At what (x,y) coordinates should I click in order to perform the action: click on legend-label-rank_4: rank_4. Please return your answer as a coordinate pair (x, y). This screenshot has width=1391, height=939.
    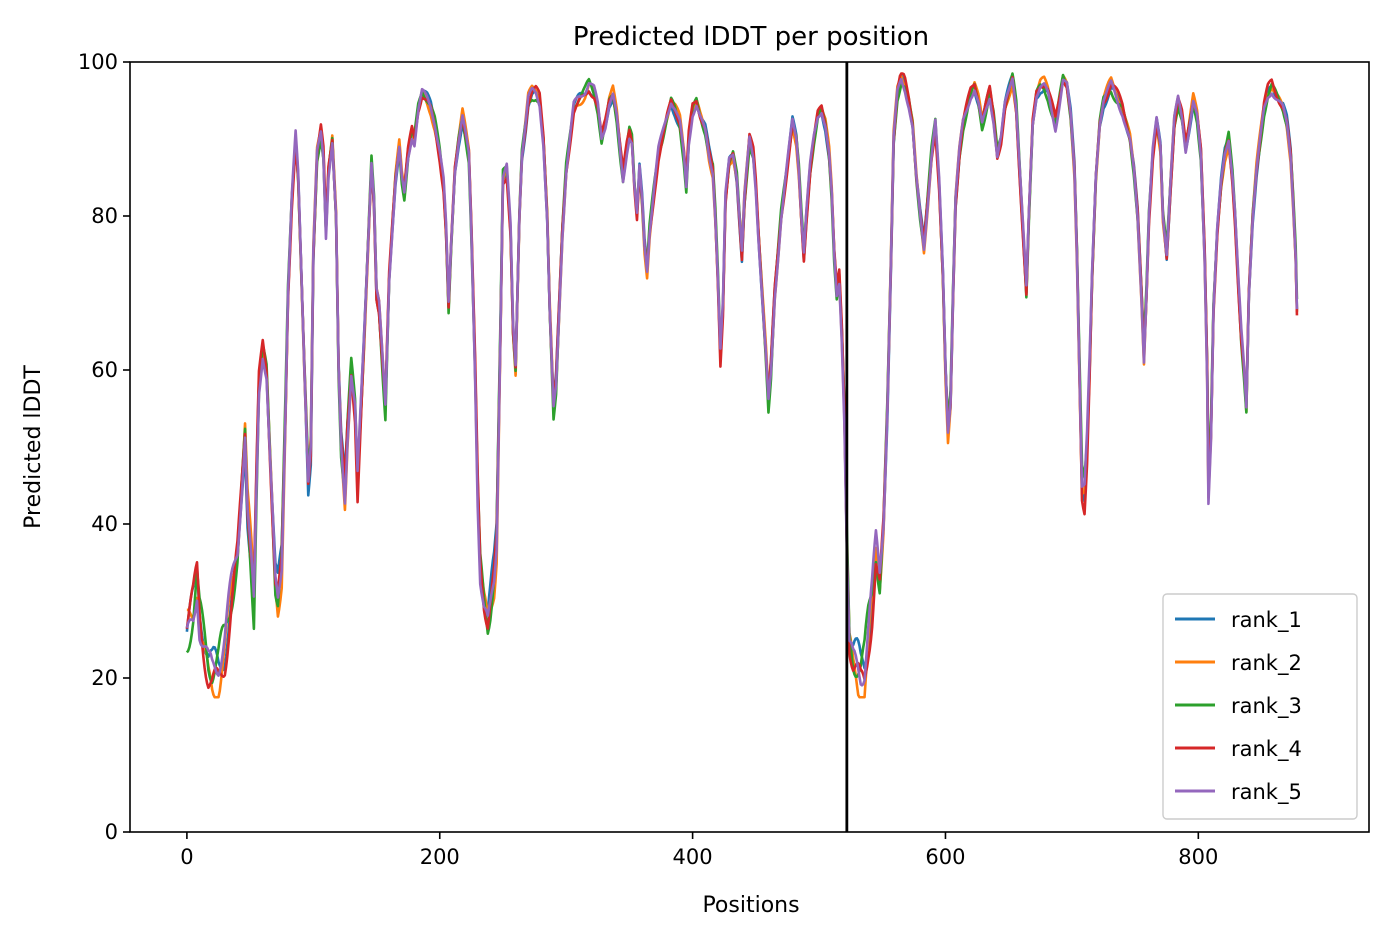
    Looking at the image, I should click on (1266, 749).